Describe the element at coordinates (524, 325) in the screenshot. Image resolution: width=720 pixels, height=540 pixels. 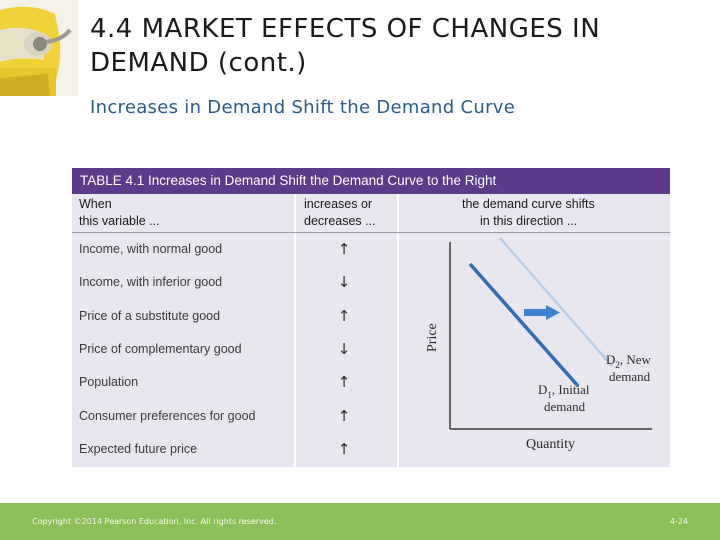
I see `initial-demand-curve-d1` at that location.